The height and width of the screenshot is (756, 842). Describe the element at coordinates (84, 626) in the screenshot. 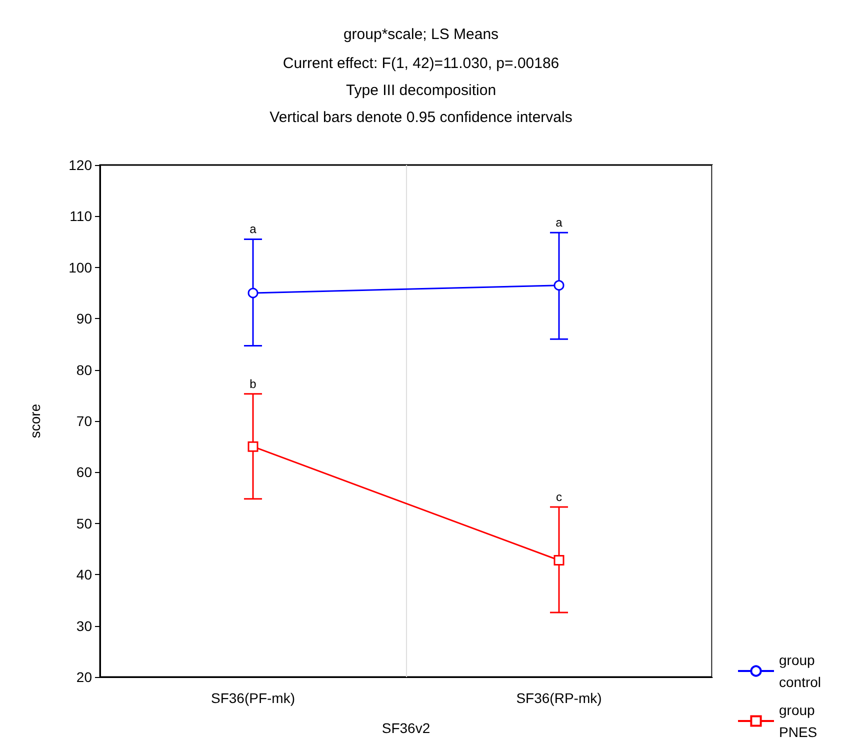

I see `y-tick-label: 30` at that location.